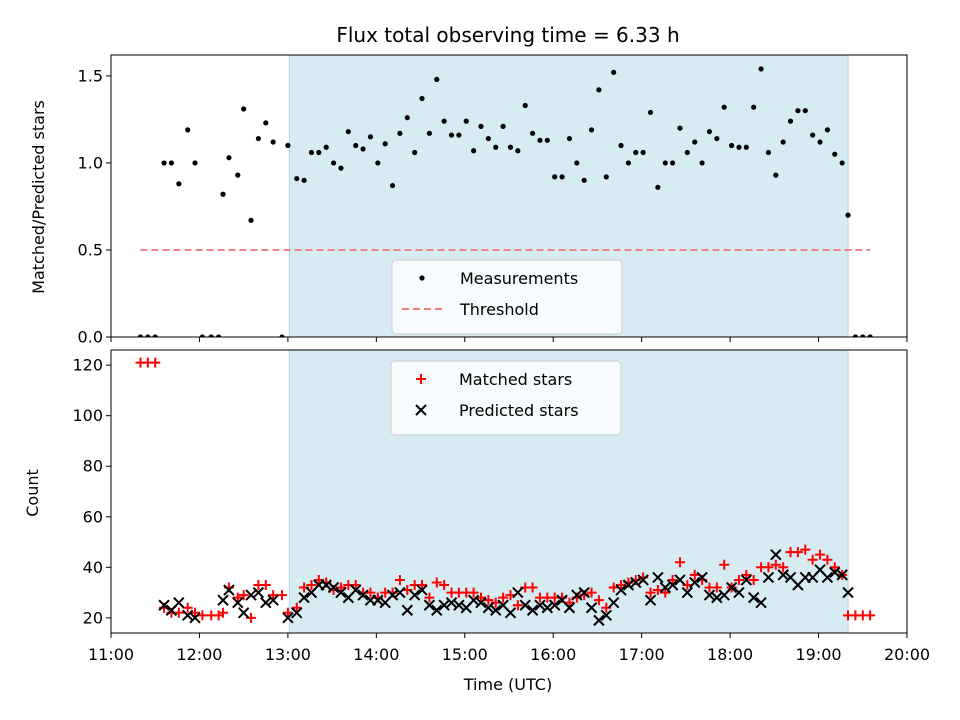  What do you see at coordinates (642, 654) in the screenshot?
I see `x-tick-label: 17:00` at bounding box center [642, 654].